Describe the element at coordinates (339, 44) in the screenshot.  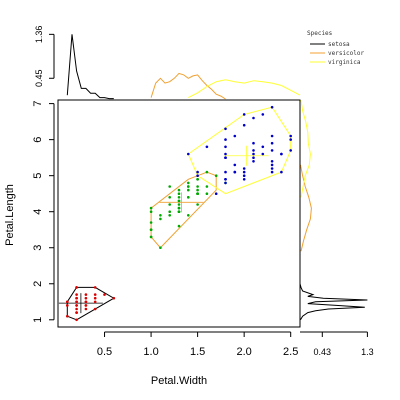
I see `legend-label-setosa: setosa` at that location.